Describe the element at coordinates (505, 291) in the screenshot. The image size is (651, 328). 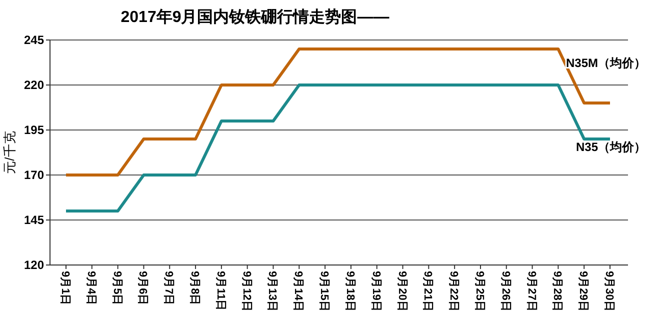
I see `x-tick-label: 9月26日` at that location.